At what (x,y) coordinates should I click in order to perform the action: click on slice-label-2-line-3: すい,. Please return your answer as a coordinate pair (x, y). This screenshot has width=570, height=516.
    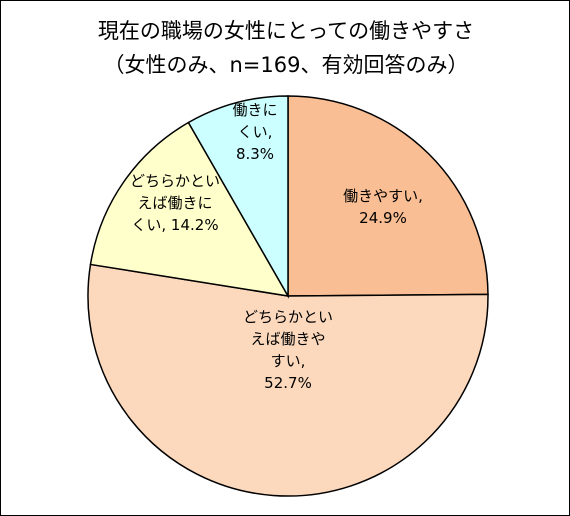
    Looking at the image, I should click on (288, 361).